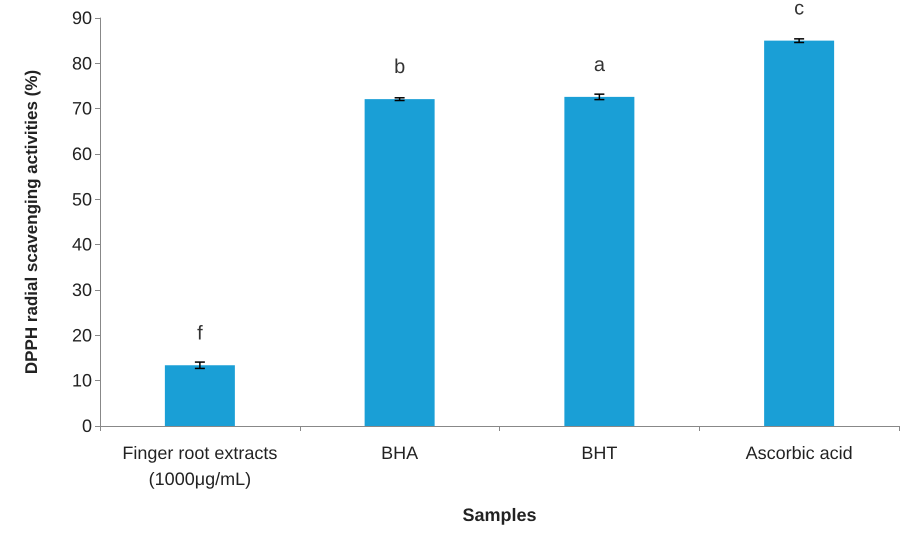  I want to click on y-tick-label: 90, so click(82, 18).